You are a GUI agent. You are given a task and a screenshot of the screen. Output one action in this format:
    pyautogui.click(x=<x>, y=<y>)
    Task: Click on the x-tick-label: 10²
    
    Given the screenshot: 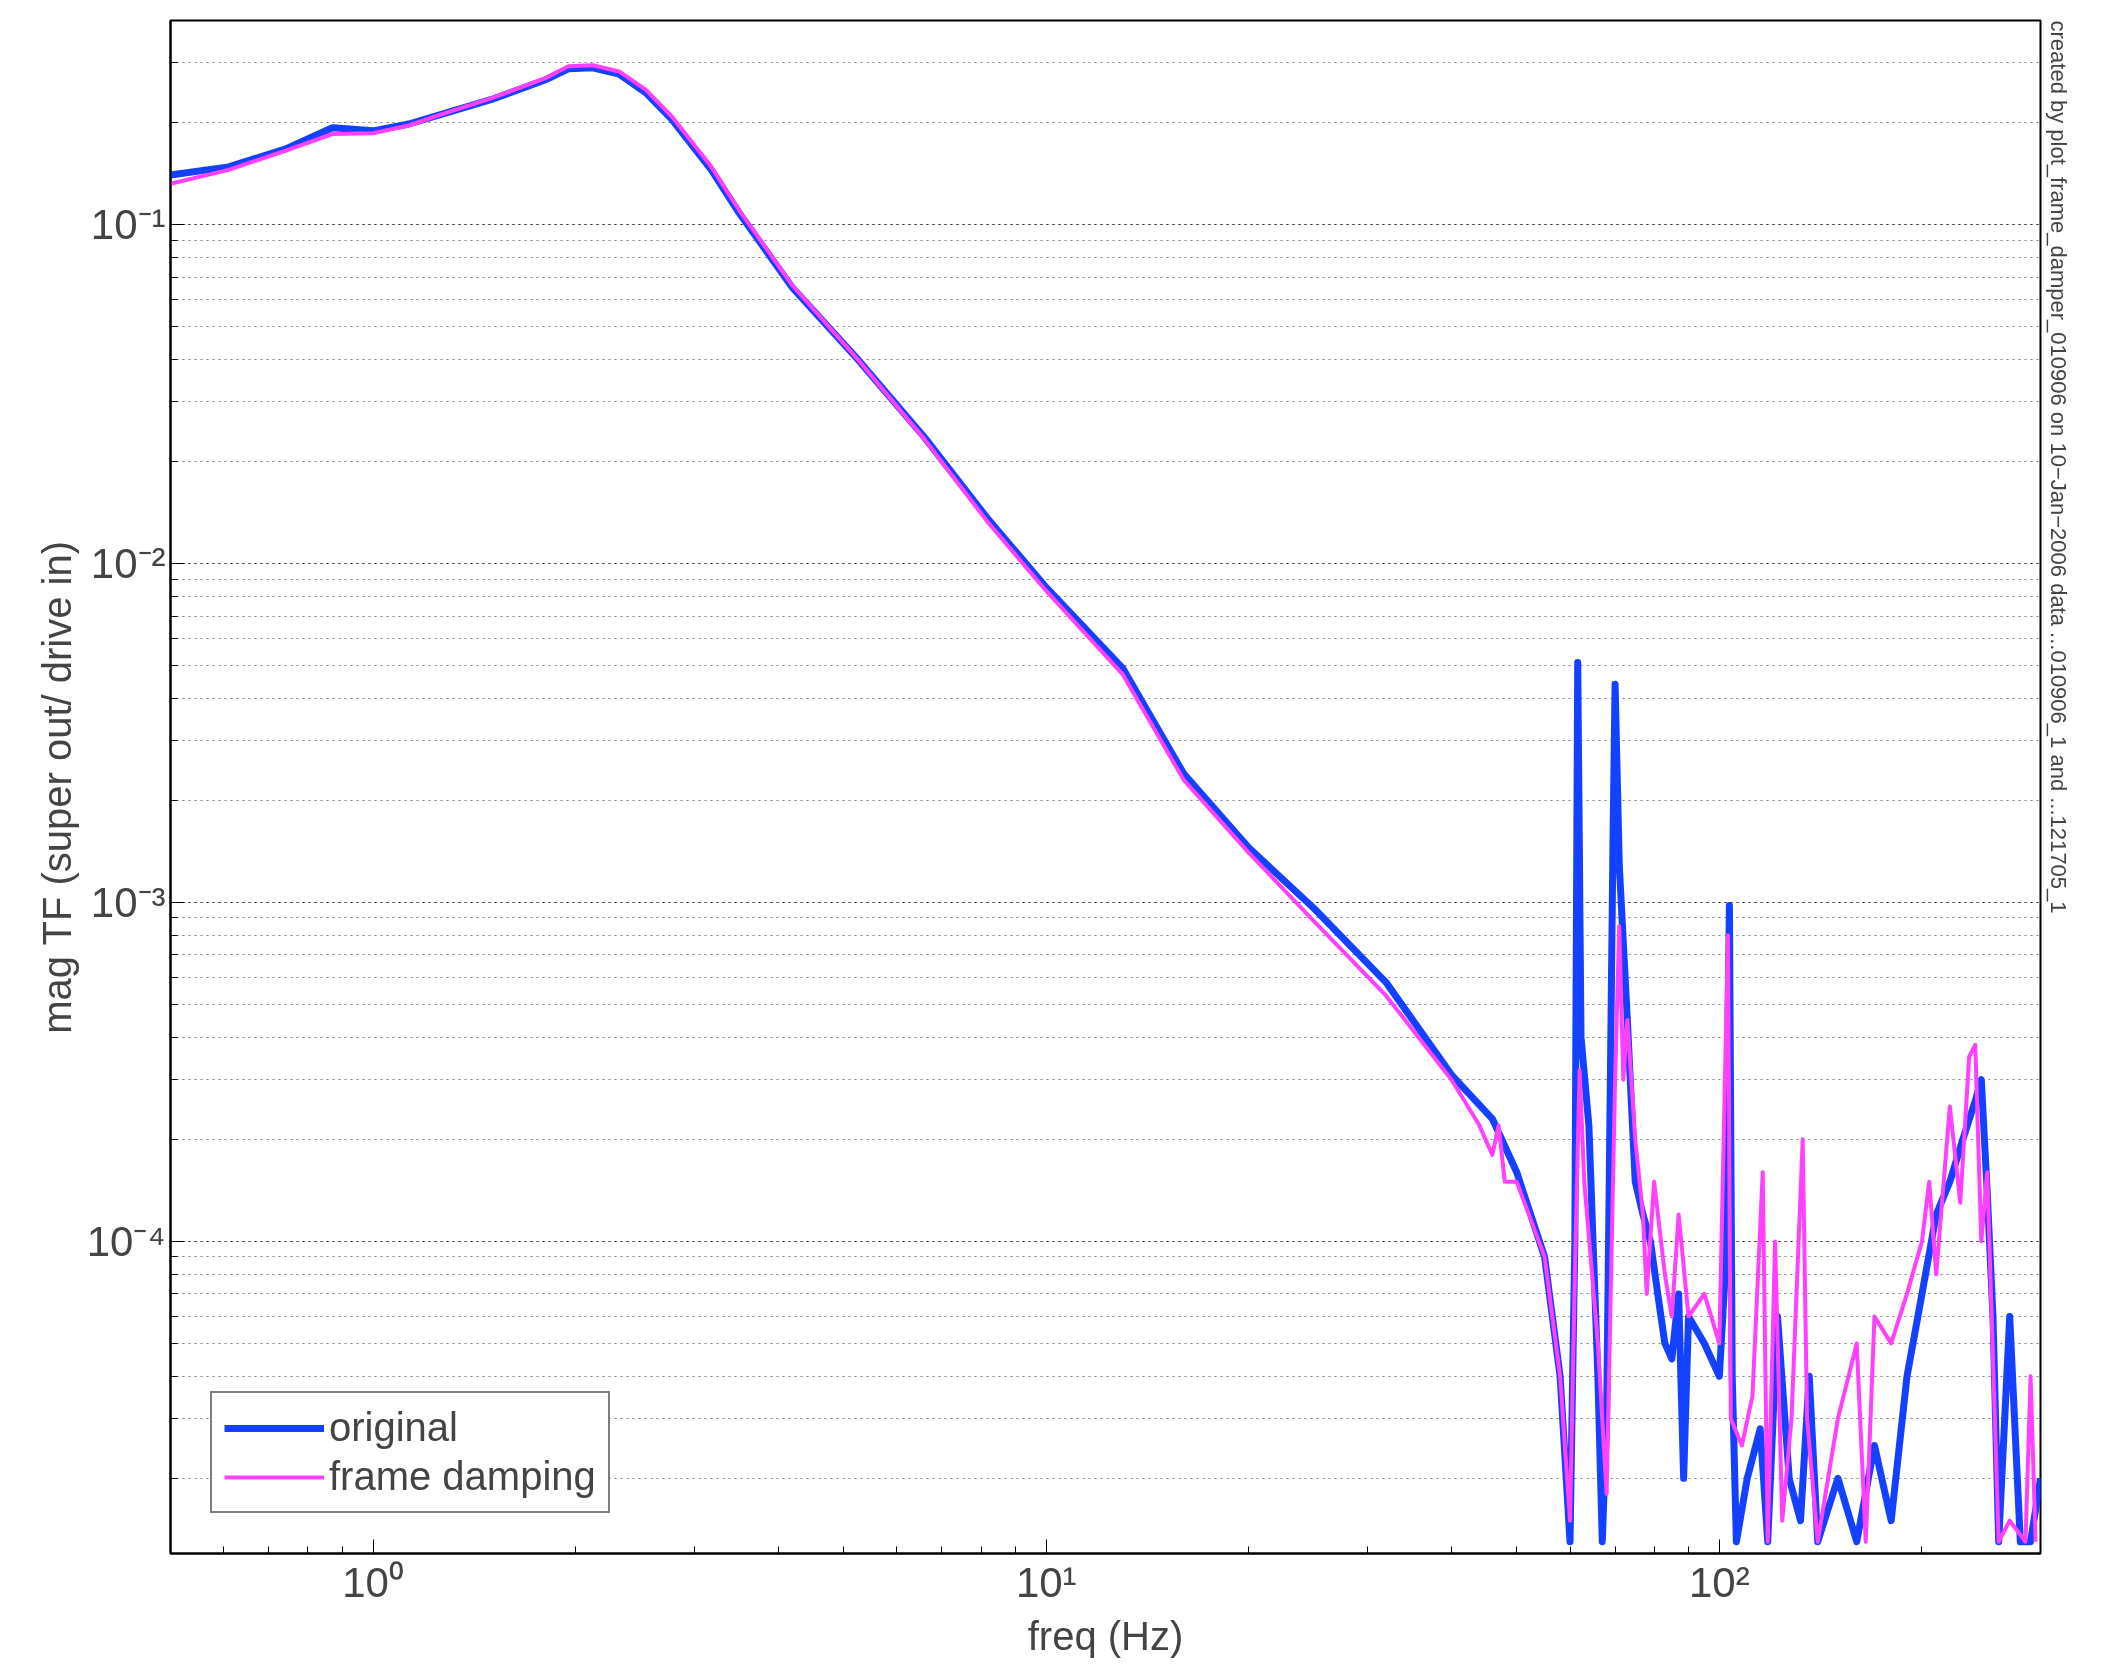 What is the action you would take?
    pyautogui.click(x=1719, y=1582)
    